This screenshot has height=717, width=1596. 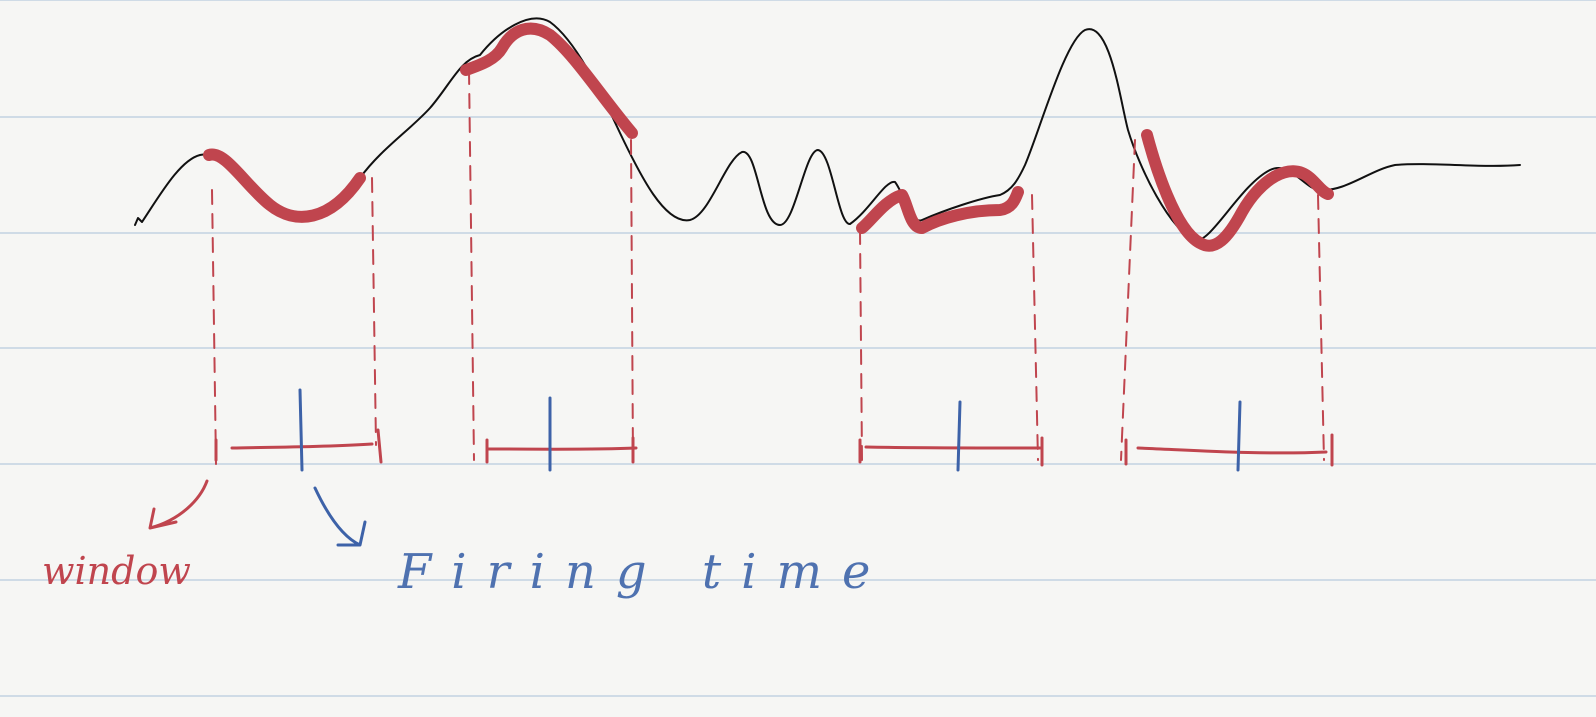 What do you see at coordinates (601, 543) in the screenshot?
I see `firing-time-annotation: Firing time` at bounding box center [601, 543].